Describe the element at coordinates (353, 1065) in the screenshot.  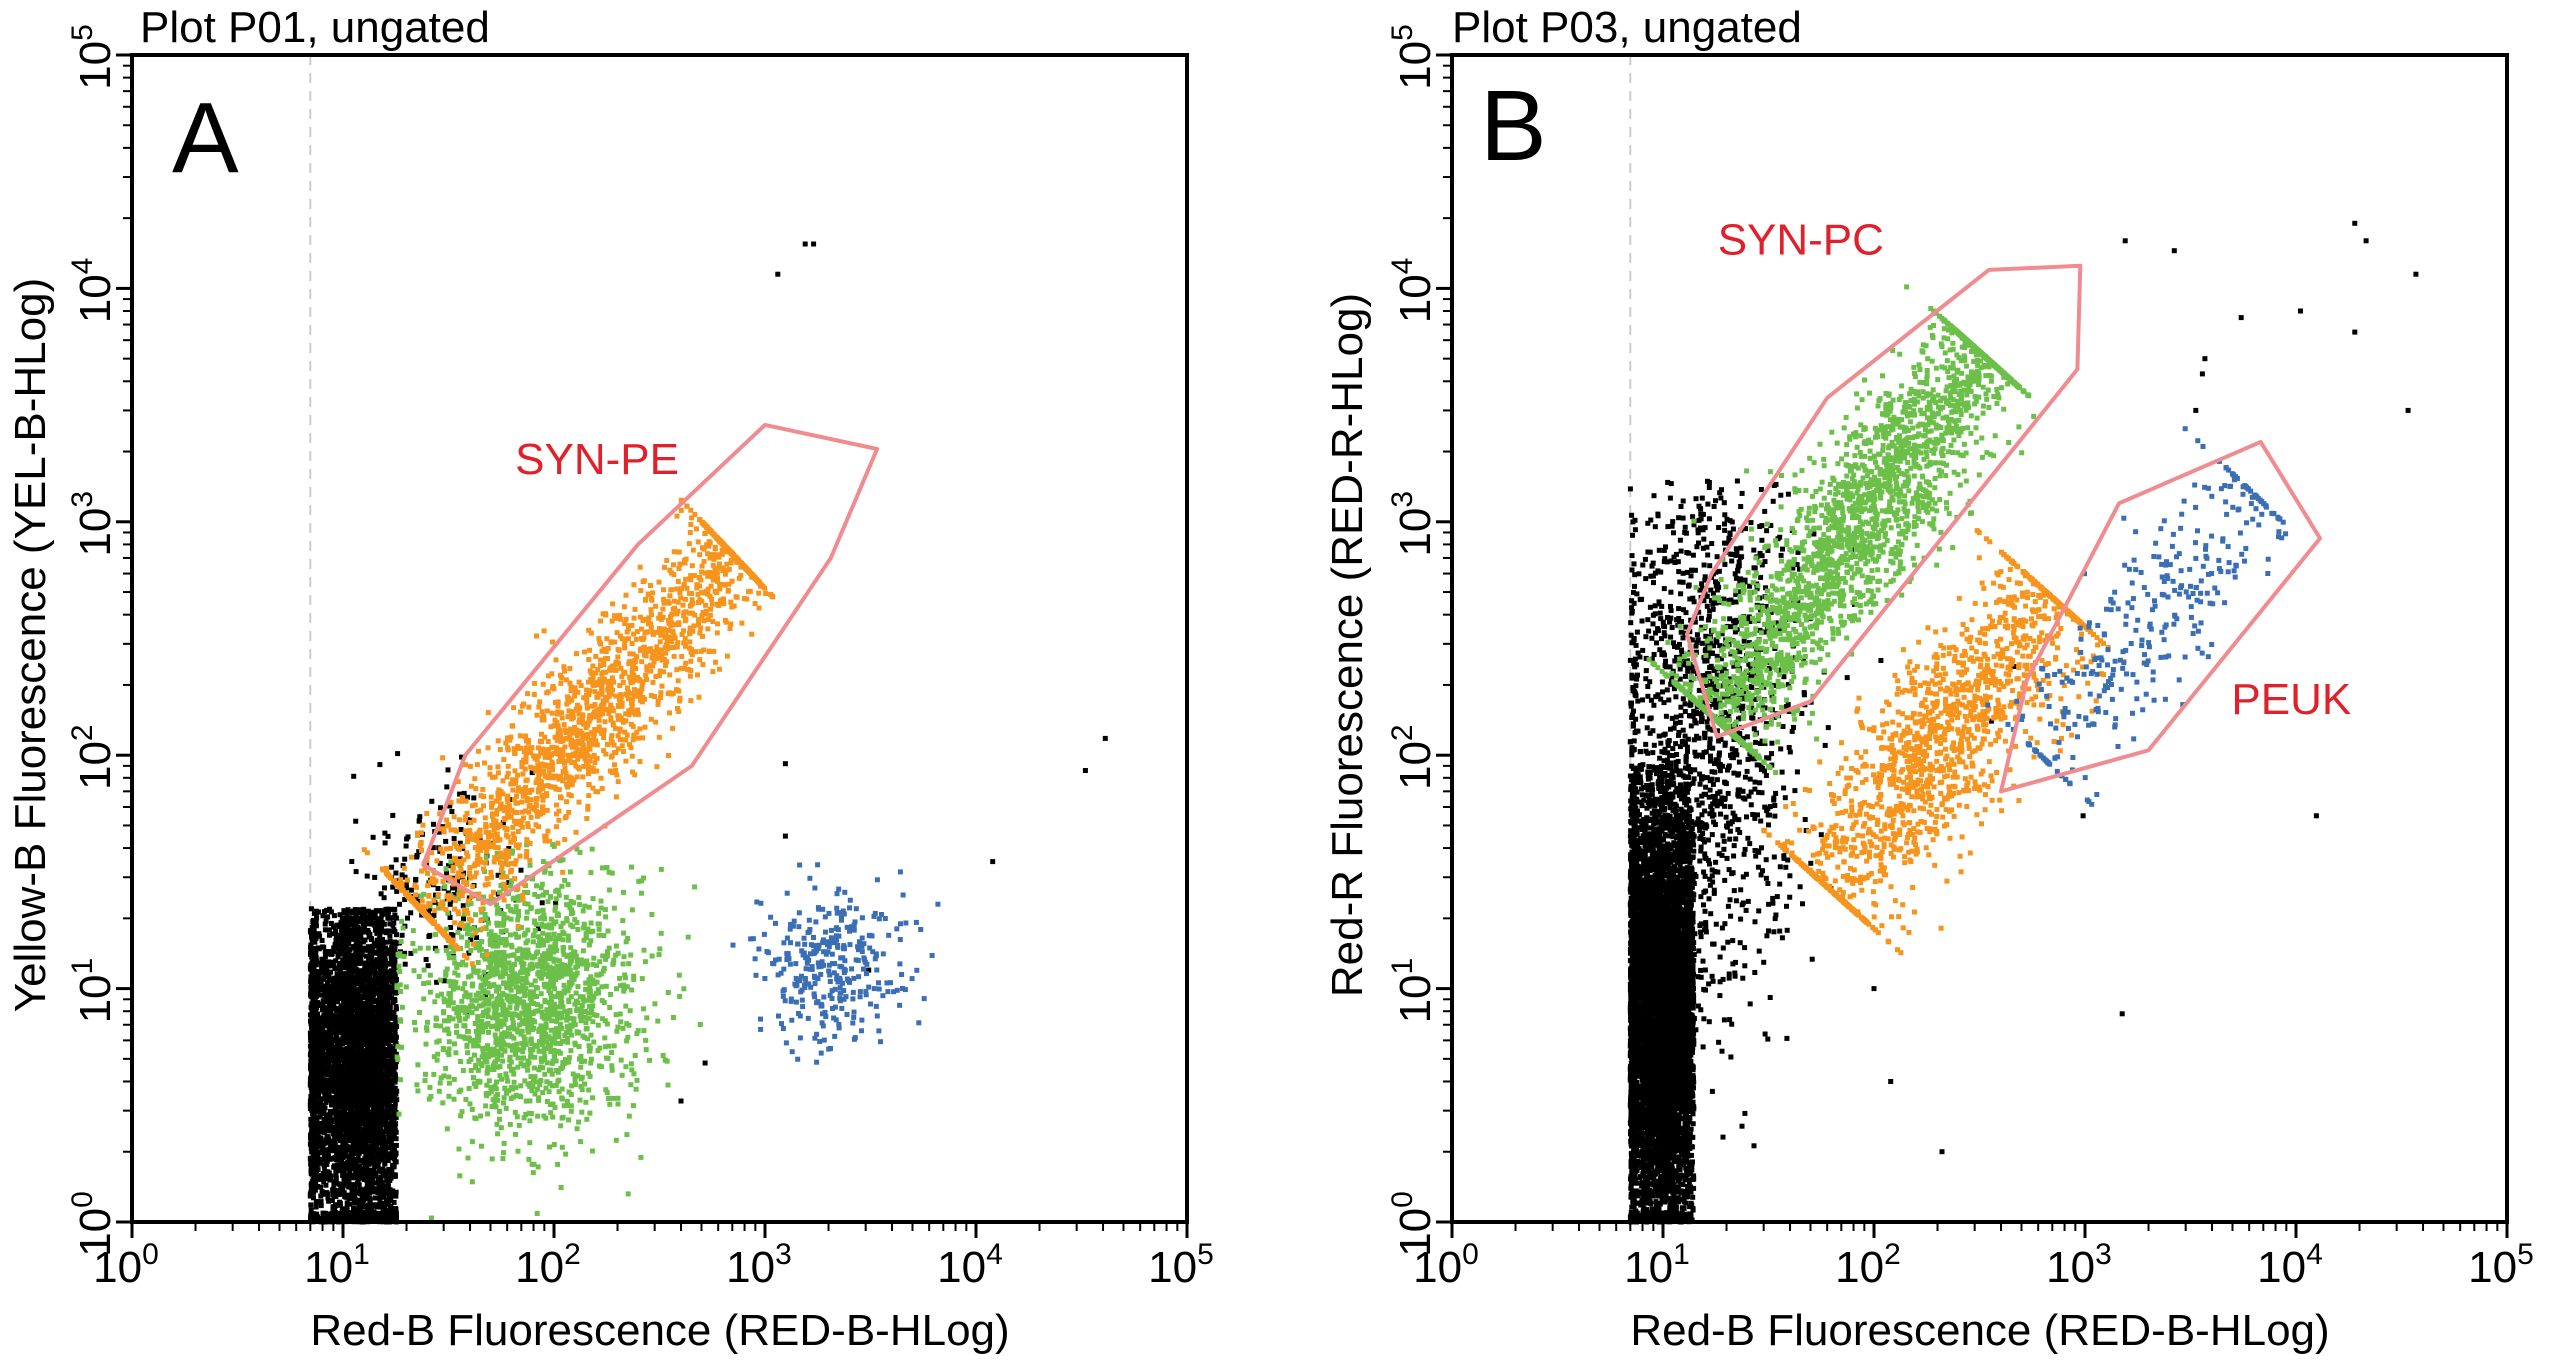
I see `data-series` at that location.